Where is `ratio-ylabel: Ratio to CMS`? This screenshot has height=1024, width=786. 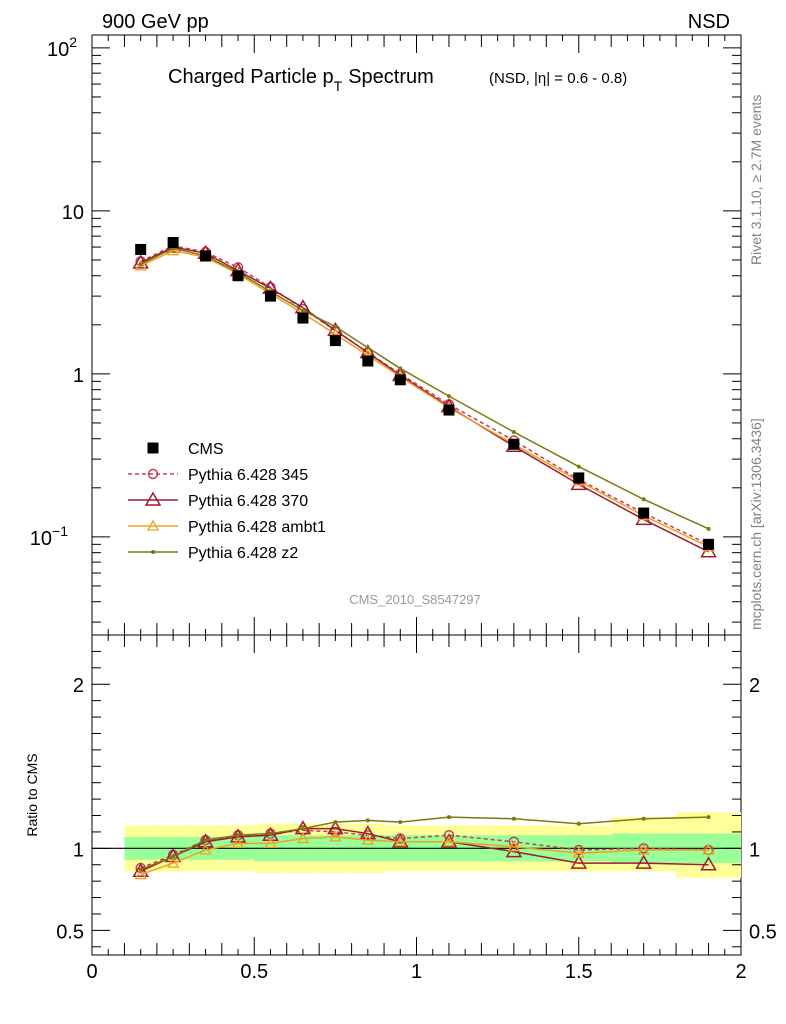 ratio-ylabel: Ratio to CMS is located at coordinates (32, 794).